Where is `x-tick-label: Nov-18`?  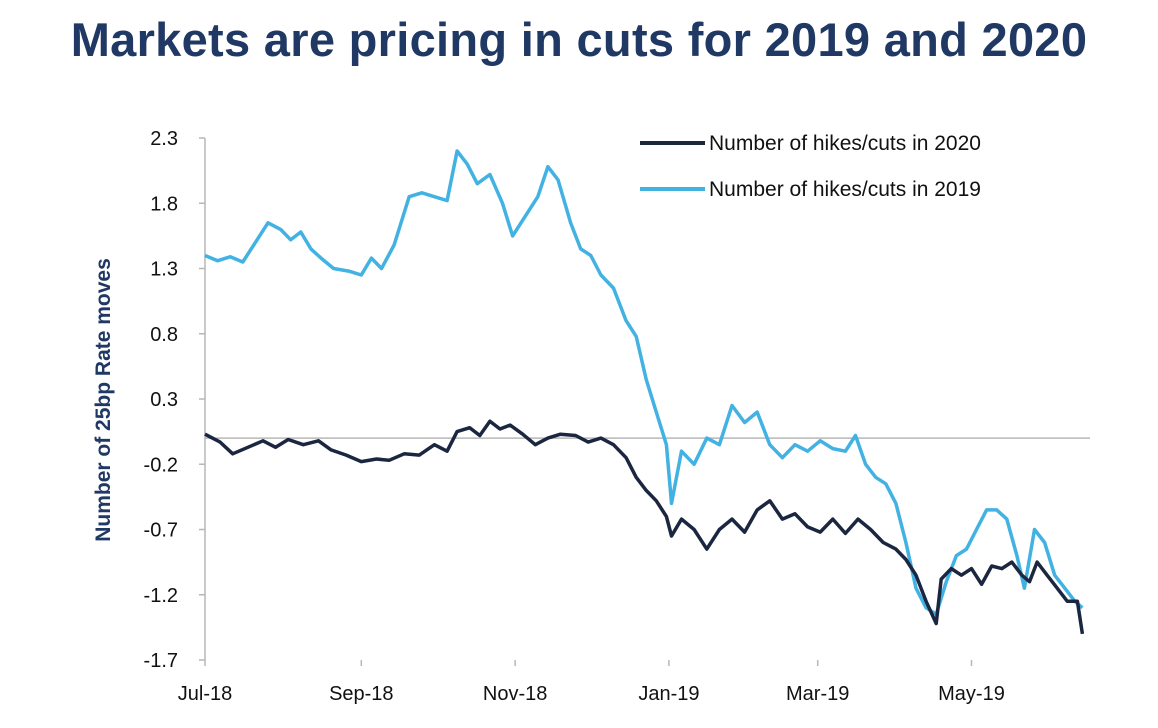 x-tick-label: Nov-18 is located at coordinates (515, 694).